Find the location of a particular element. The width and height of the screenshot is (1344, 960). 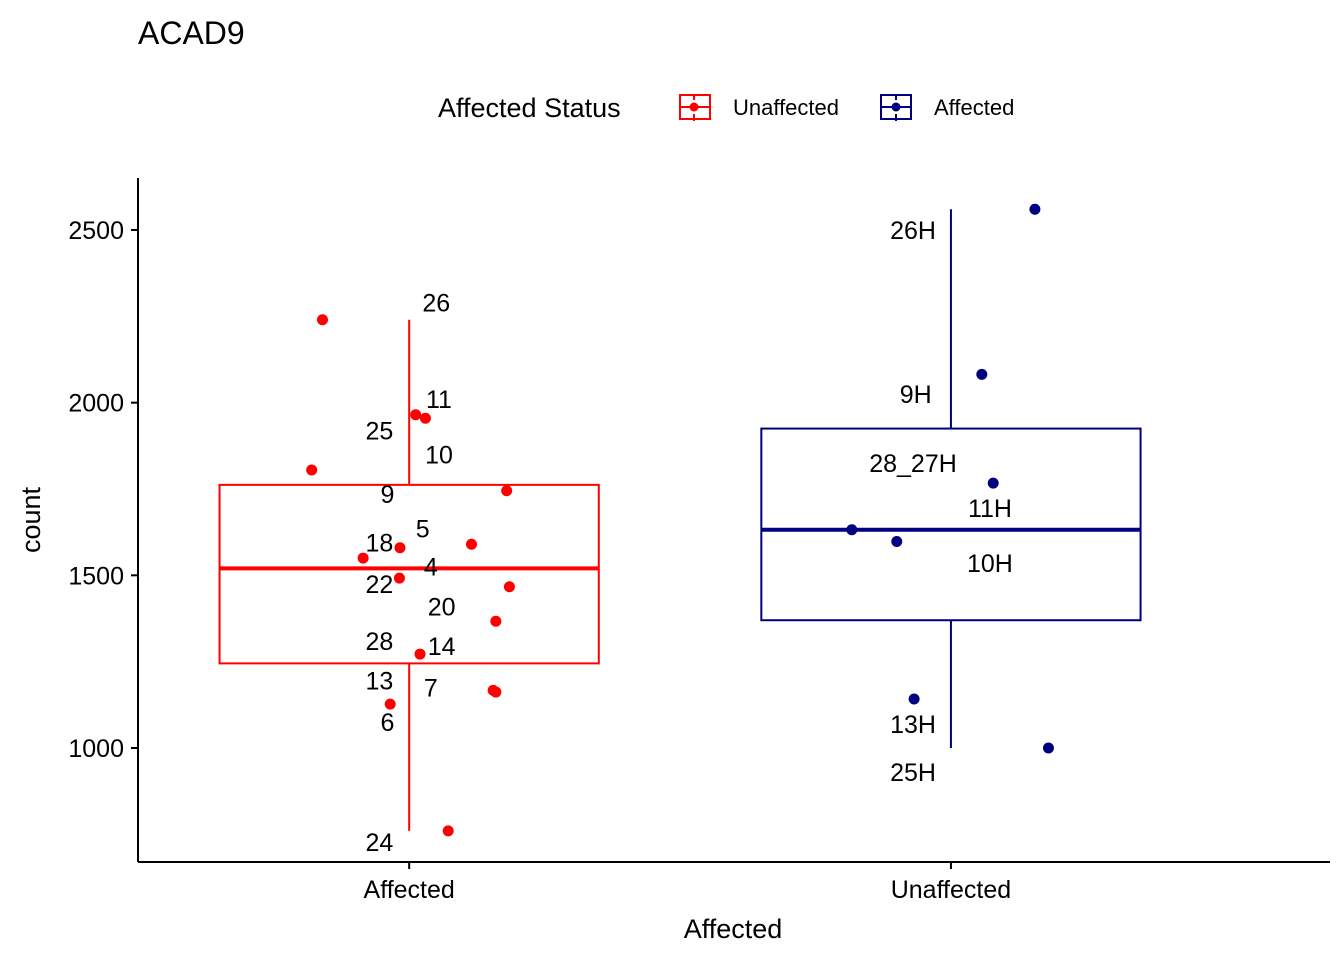

point-label: 18 is located at coordinates (379, 544).